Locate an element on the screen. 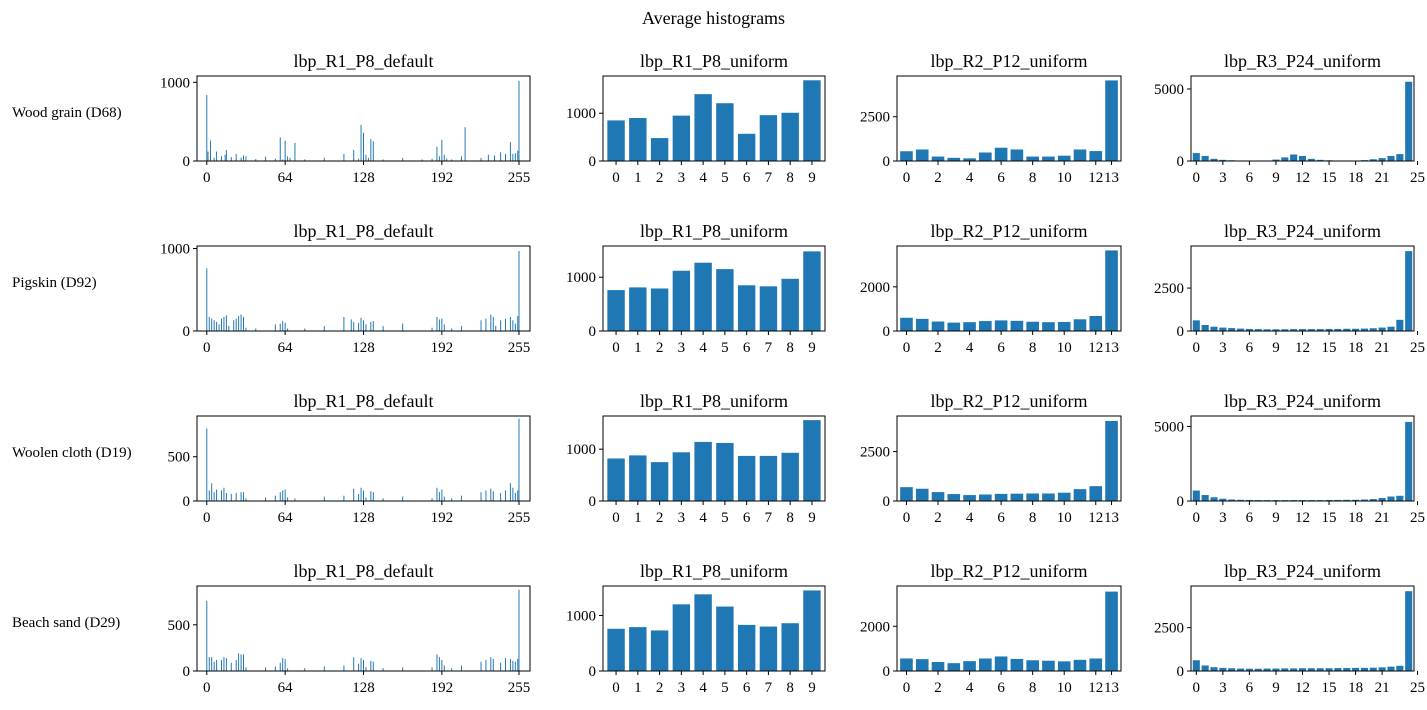 This screenshot has width=1427, height=710. x-tick-label: 13 is located at coordinates (1111, 178).